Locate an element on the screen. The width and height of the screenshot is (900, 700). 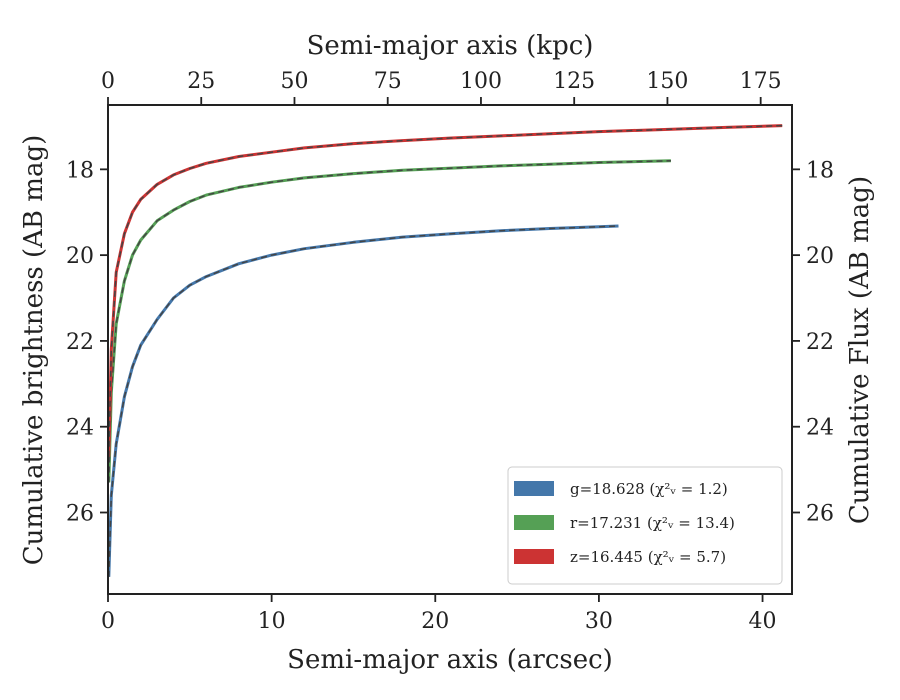
x-tick-label: 20 is located at coordinates (435, 621).